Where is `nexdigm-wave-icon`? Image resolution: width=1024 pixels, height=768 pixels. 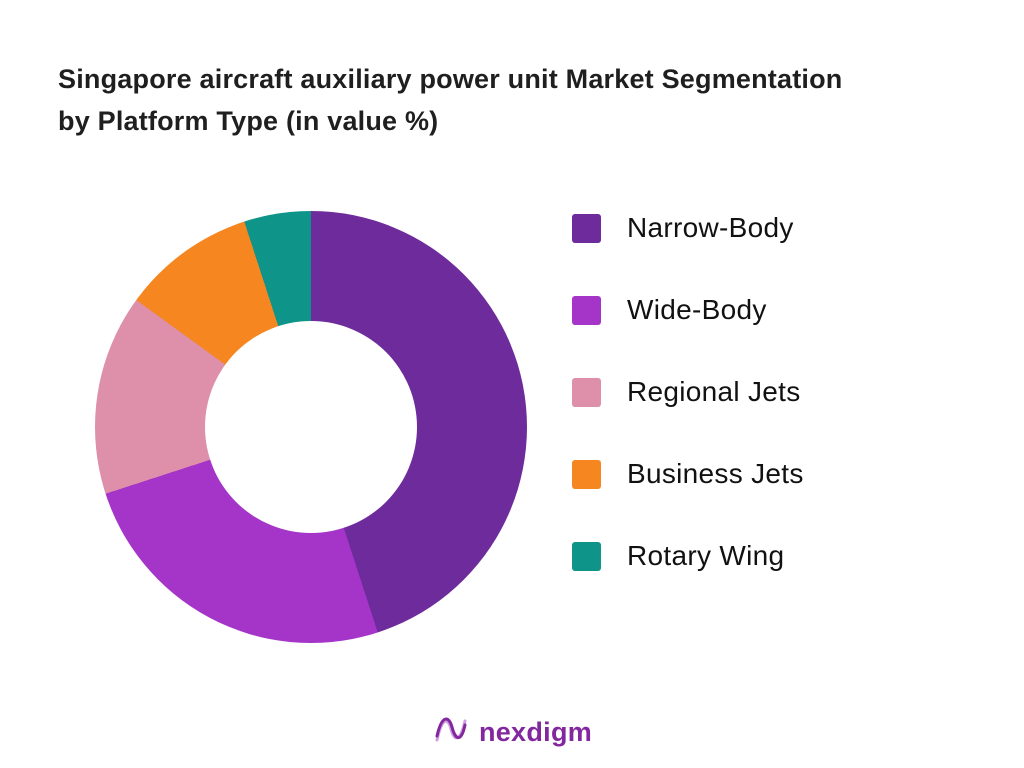 nexdigm-wave-icon is located at coordinates (451, 732).